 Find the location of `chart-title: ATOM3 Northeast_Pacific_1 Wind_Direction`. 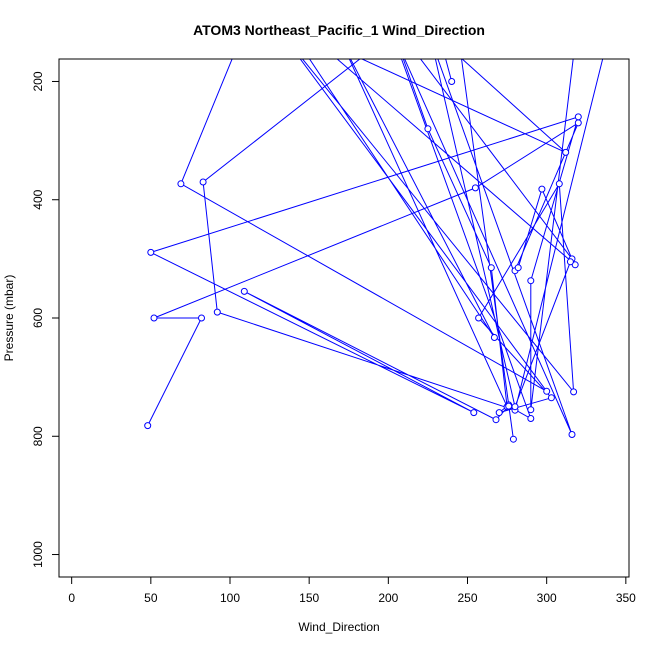

chart-title: ATOM3 Northeast_Pacific_1 Wind_Direction is located at coordinates (339, 30).